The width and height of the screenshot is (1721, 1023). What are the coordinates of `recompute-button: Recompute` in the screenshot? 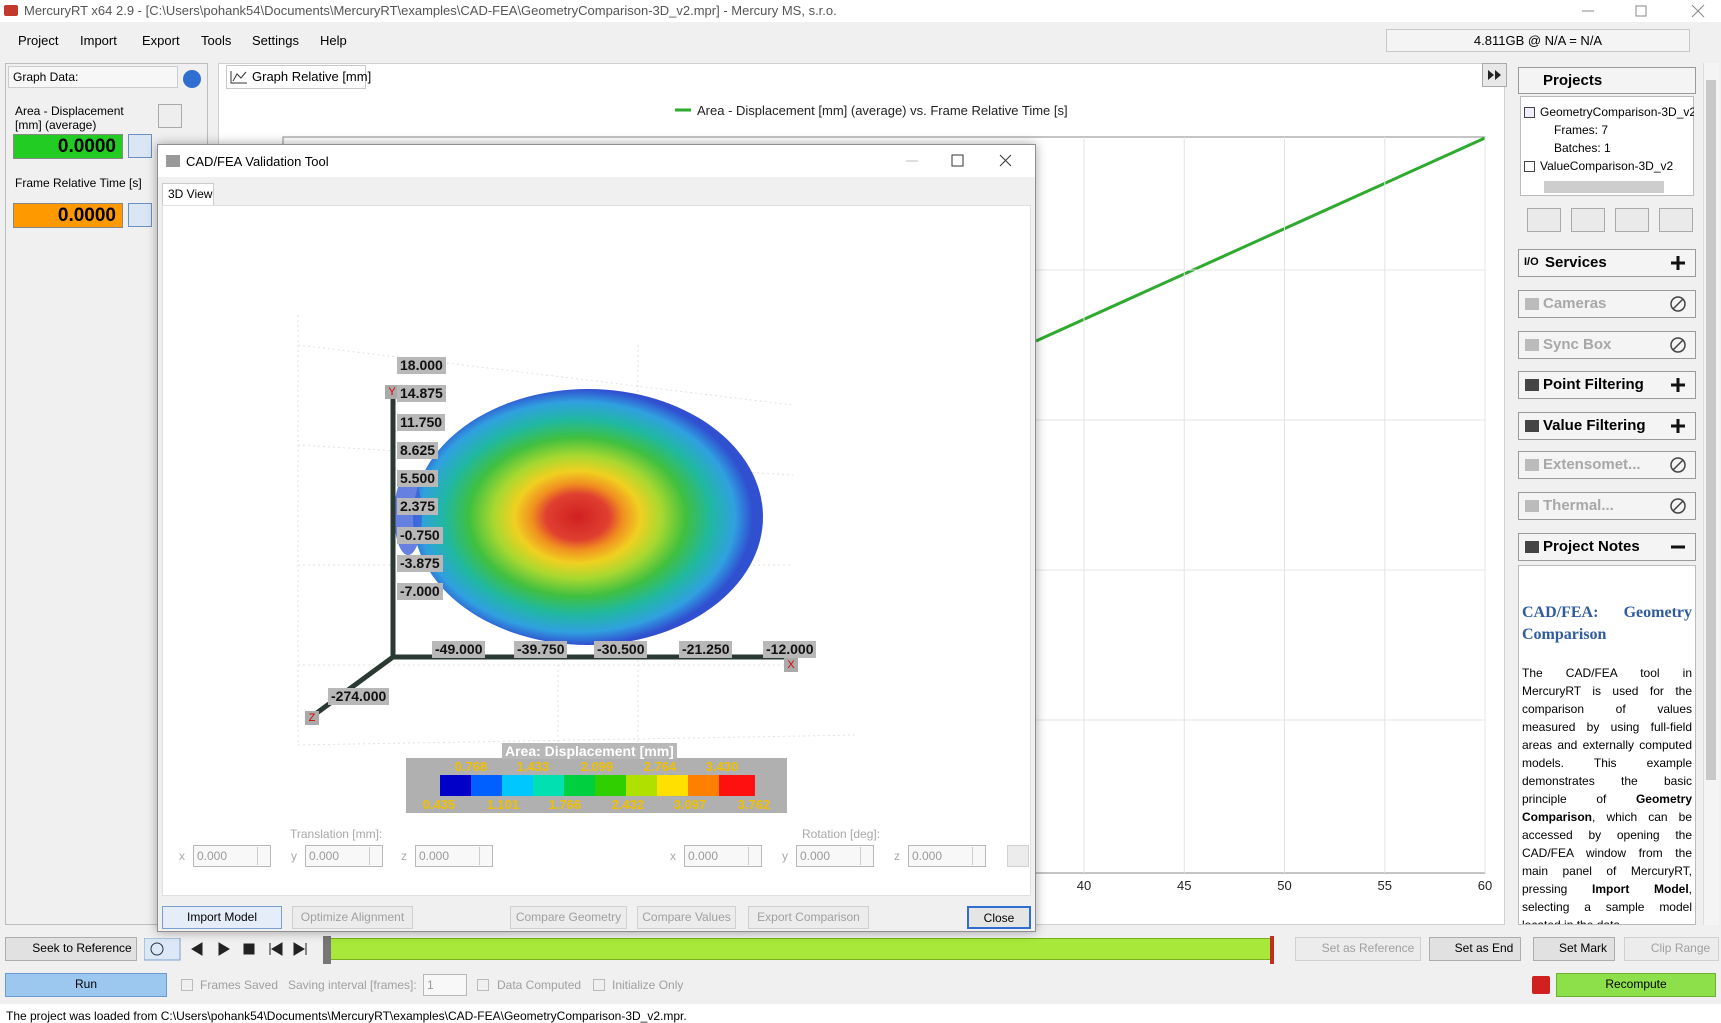 It's located at (1636, 985).